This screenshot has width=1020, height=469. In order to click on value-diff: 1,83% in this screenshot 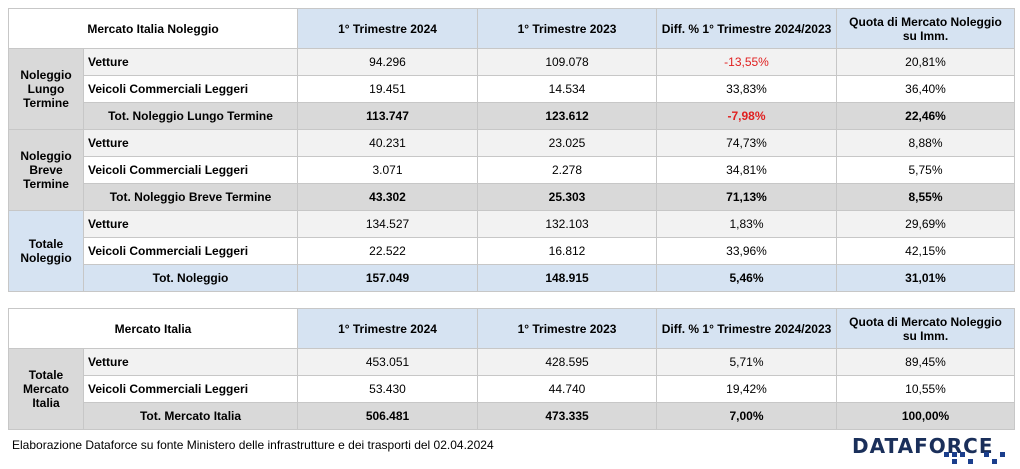, I will do `click(747, 224)`.